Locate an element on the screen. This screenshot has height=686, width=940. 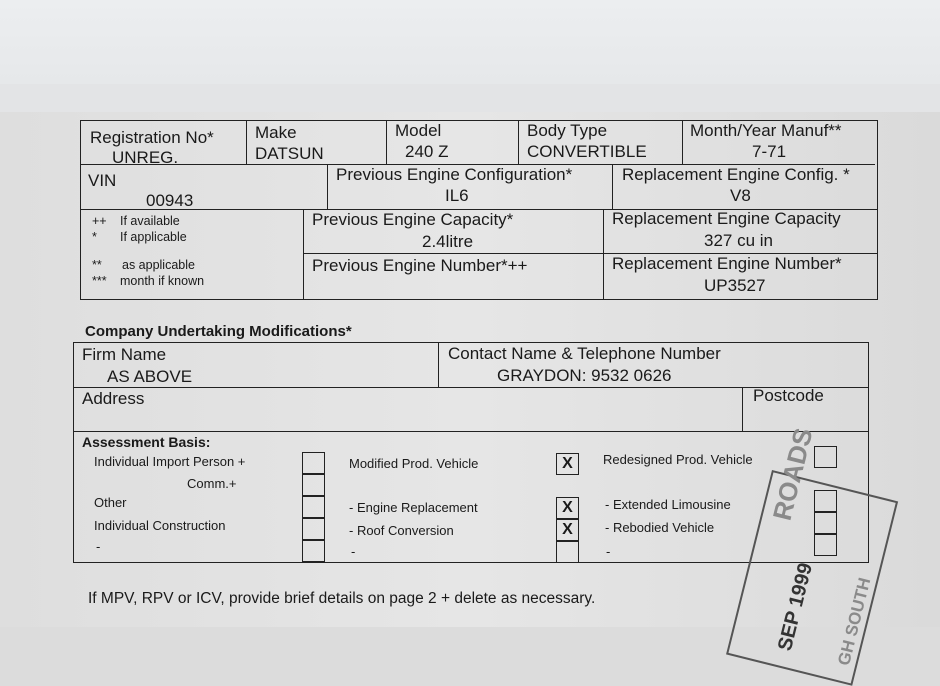
previous-engine-capacity-value: 2.4litre is located at coordinates (448, 241).